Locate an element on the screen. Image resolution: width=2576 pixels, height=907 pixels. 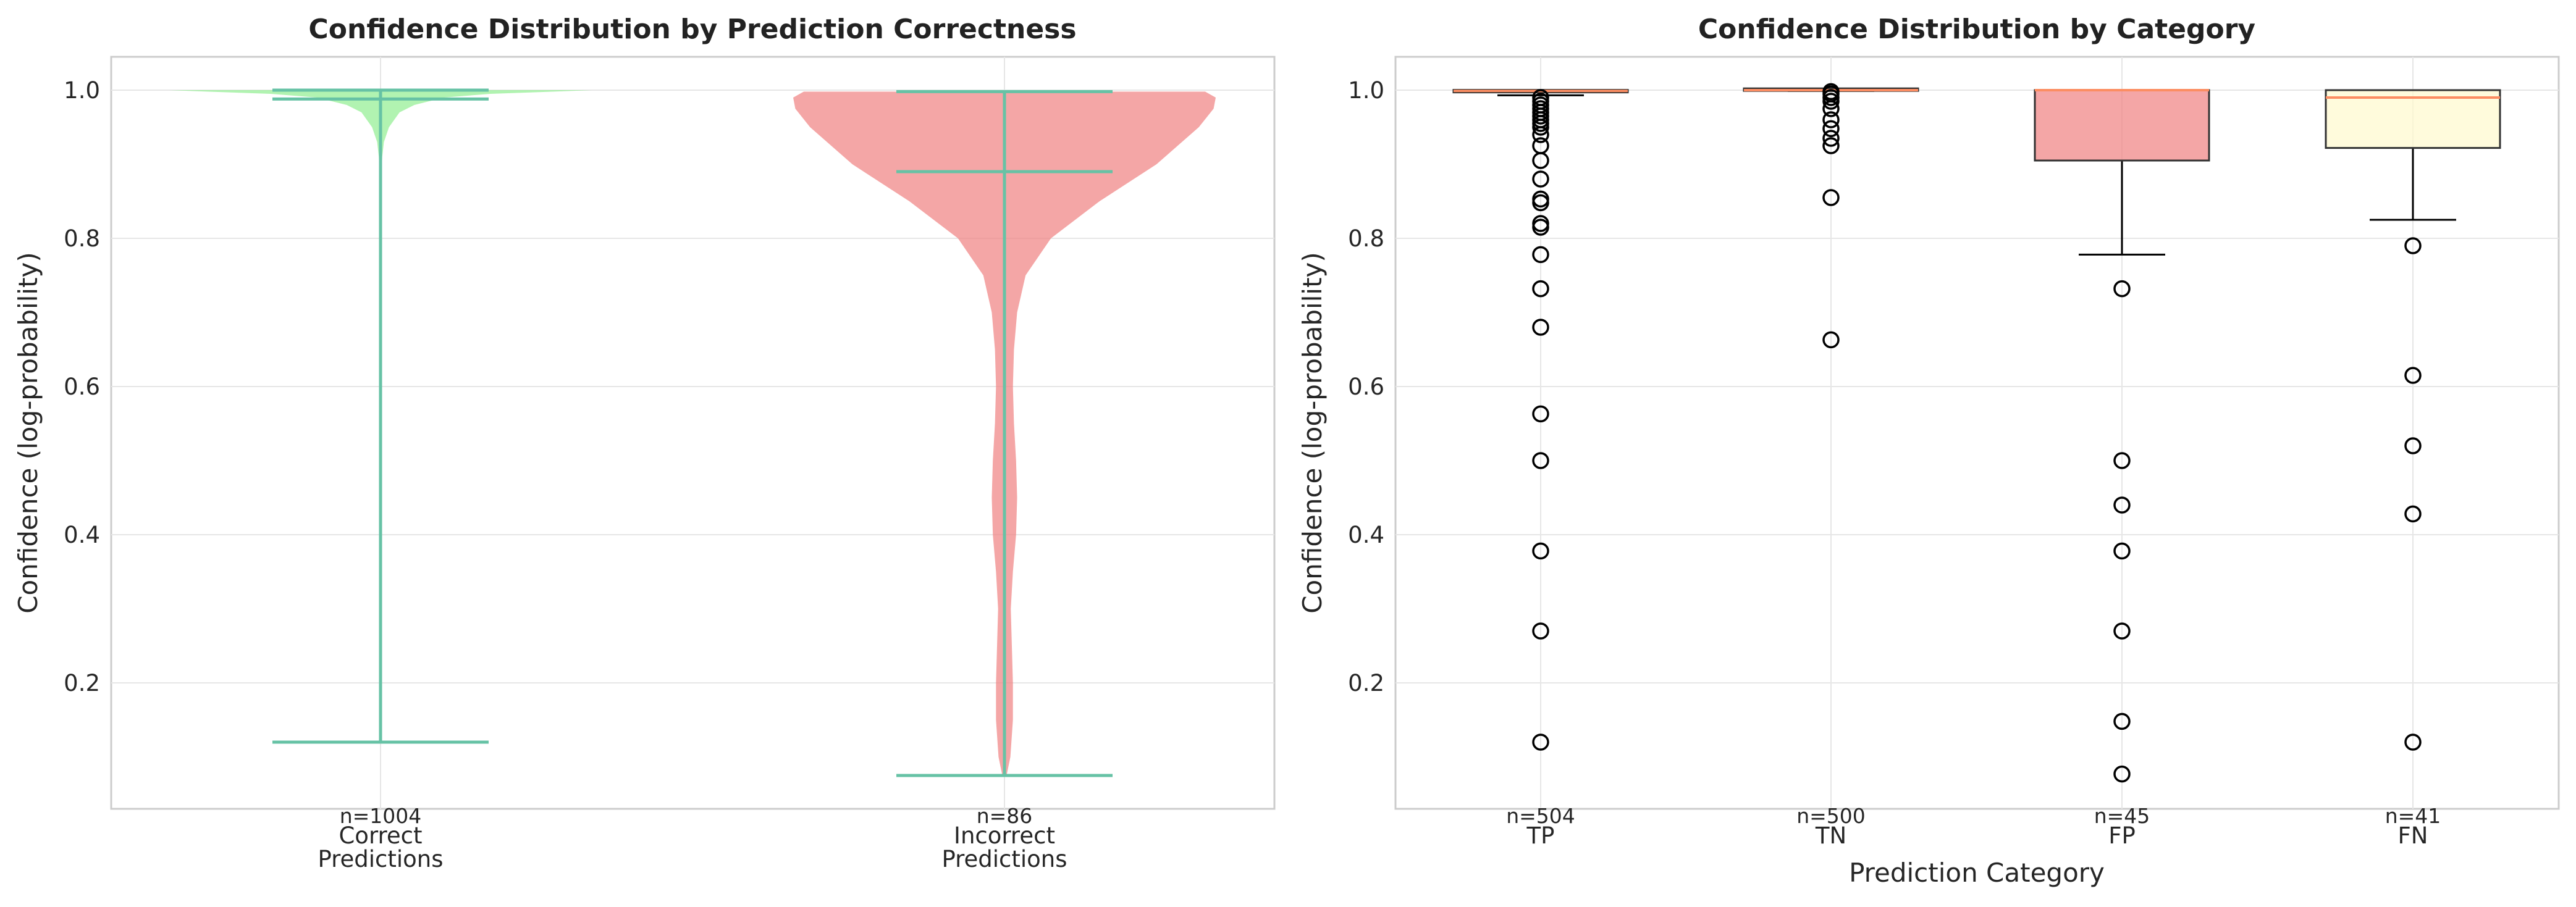
violin-y-axis-label: Confidence (log-probability) is located at coordinates (28, 433).